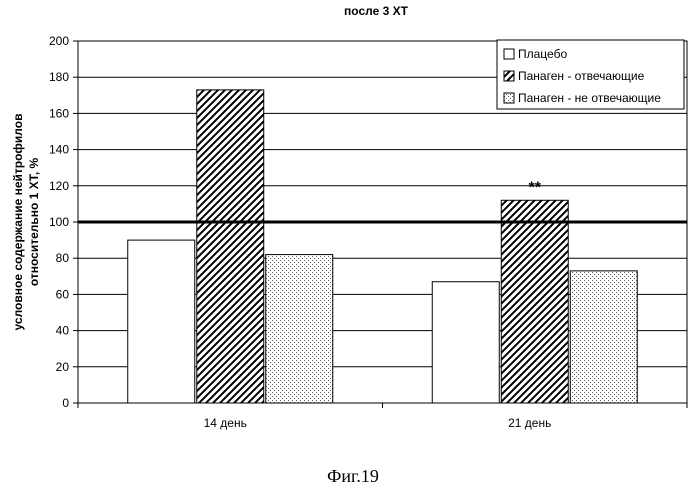 The width and height of the screenshot is (699, 491). I want to click on y-axis-ticks: 0 20 40 60 80 100 120 140 160 180 200, so click(63, 222).